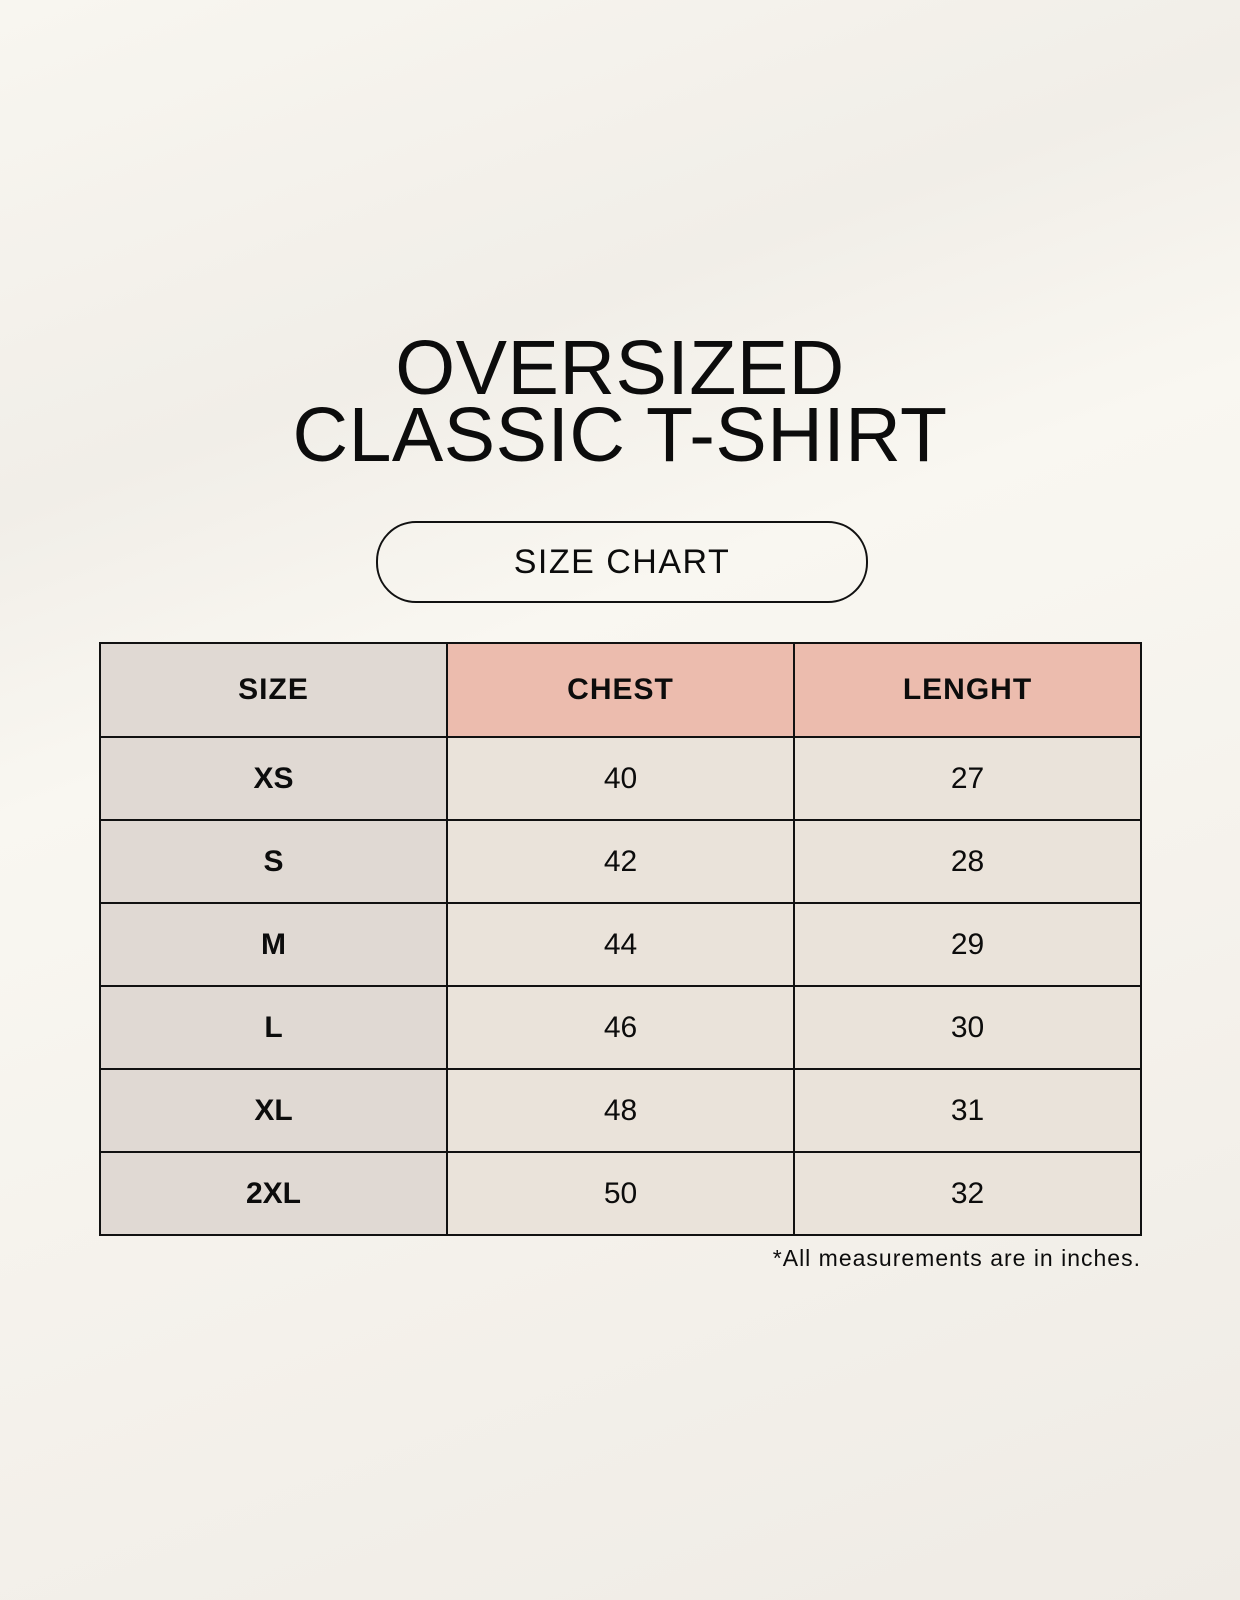 This screenshot has width=1240, height=1600. What do you see at coordinates (620, 368) in the screenshot?
I see `title-line-1: OVERSIZED` at bounding box center [620, 368].